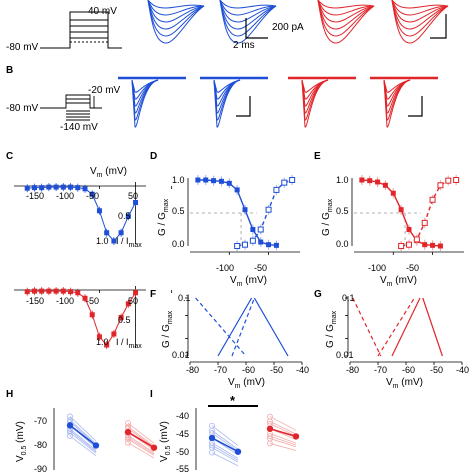 This screenshot has width=474, height=474. What do you see at coordinates (331, 329) in the screenshot?
I see `g-y-label: G / Gmax` at bounding box center [331, 329].